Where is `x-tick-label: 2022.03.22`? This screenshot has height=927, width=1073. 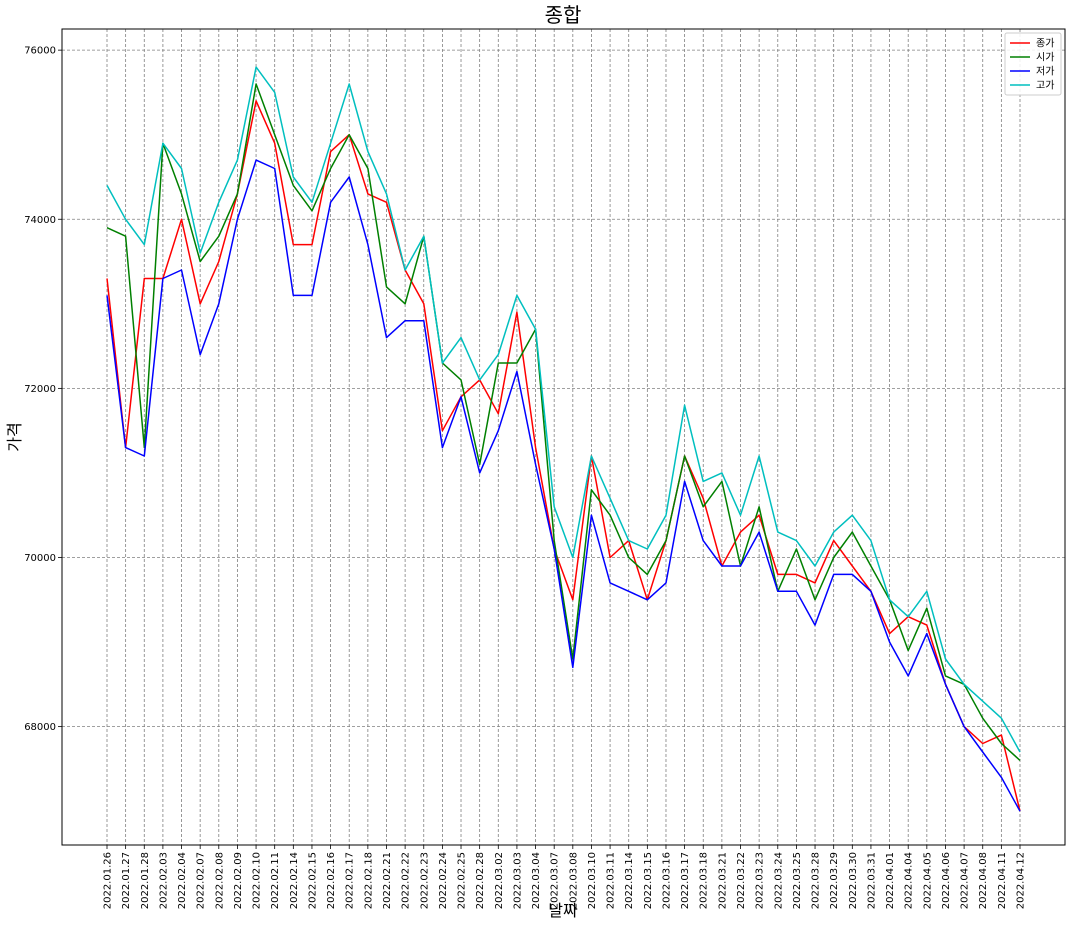
x-tick-label: 2022.03.22 is located at coordinates (741, 880).